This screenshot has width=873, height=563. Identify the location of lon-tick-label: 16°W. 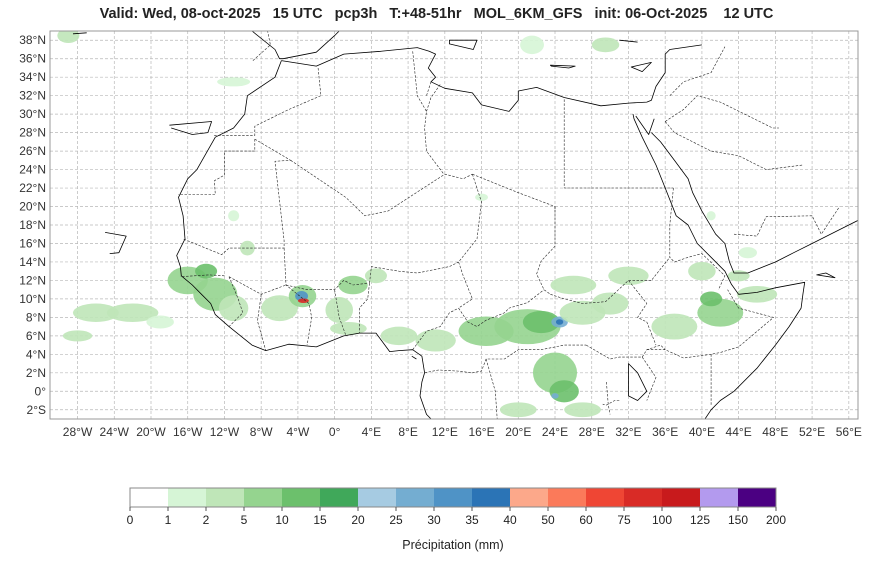
(188, 432).